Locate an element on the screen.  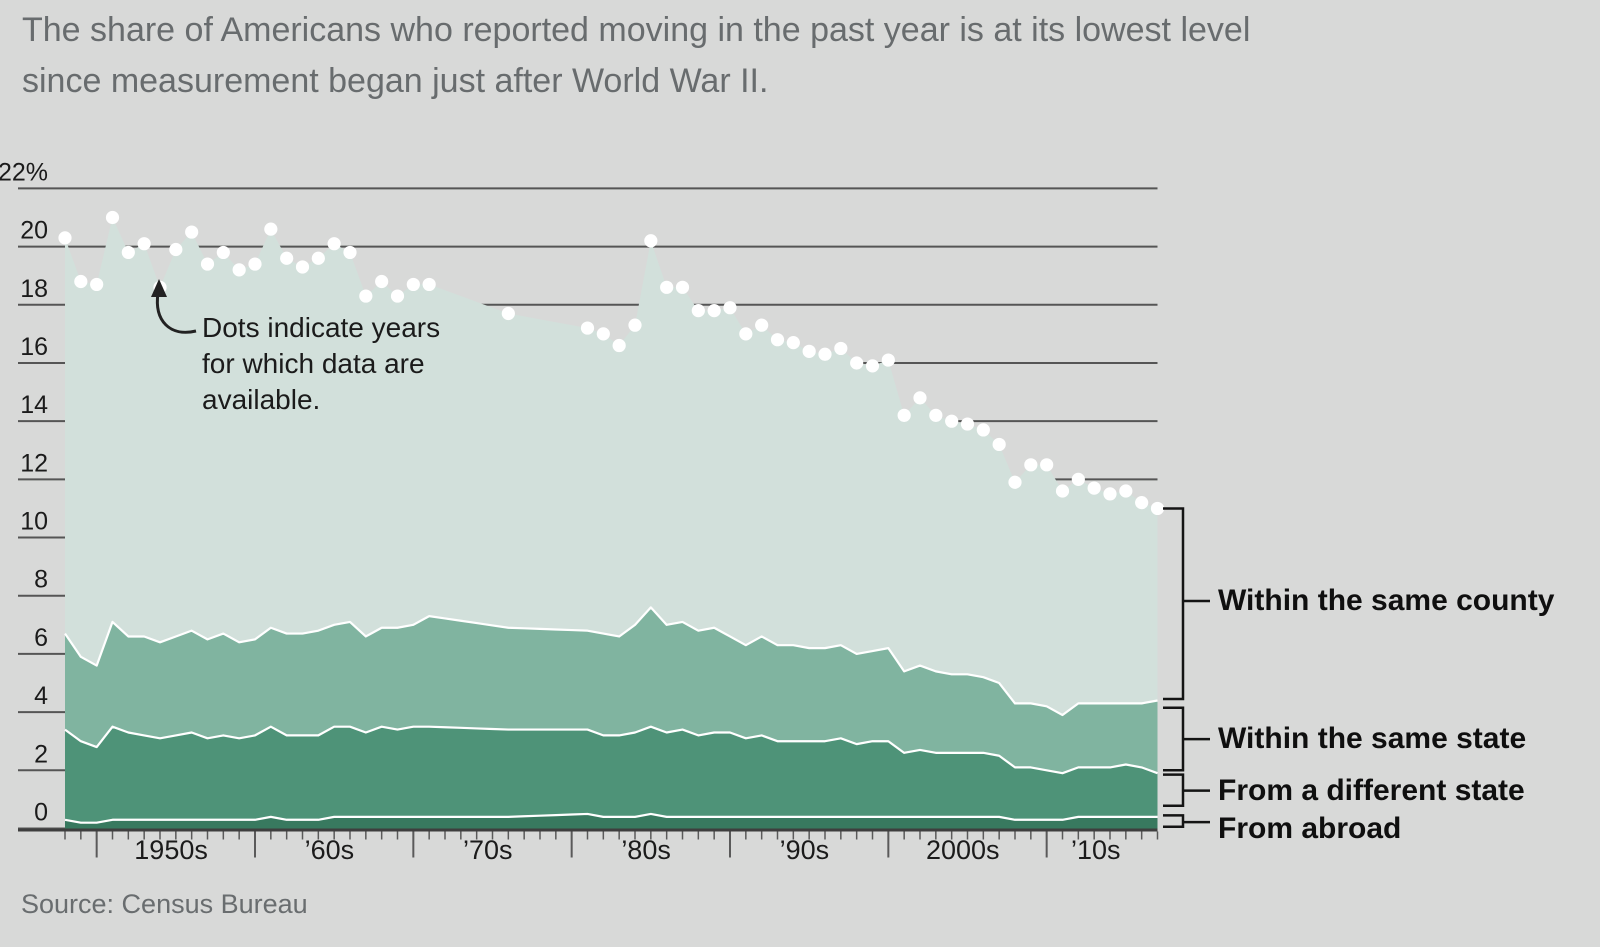
legend-label-from-a-different-state: From a different state is located at coordinates (1371, 790).